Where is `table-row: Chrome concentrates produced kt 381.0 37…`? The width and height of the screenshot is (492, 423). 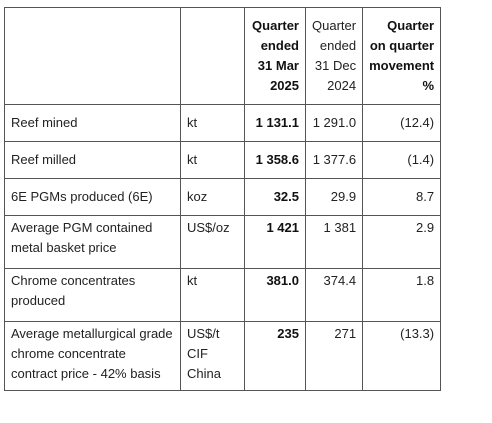
table-row: Chrome concentrates produced kt 381.0 37… is located at coordinates (223, 295).